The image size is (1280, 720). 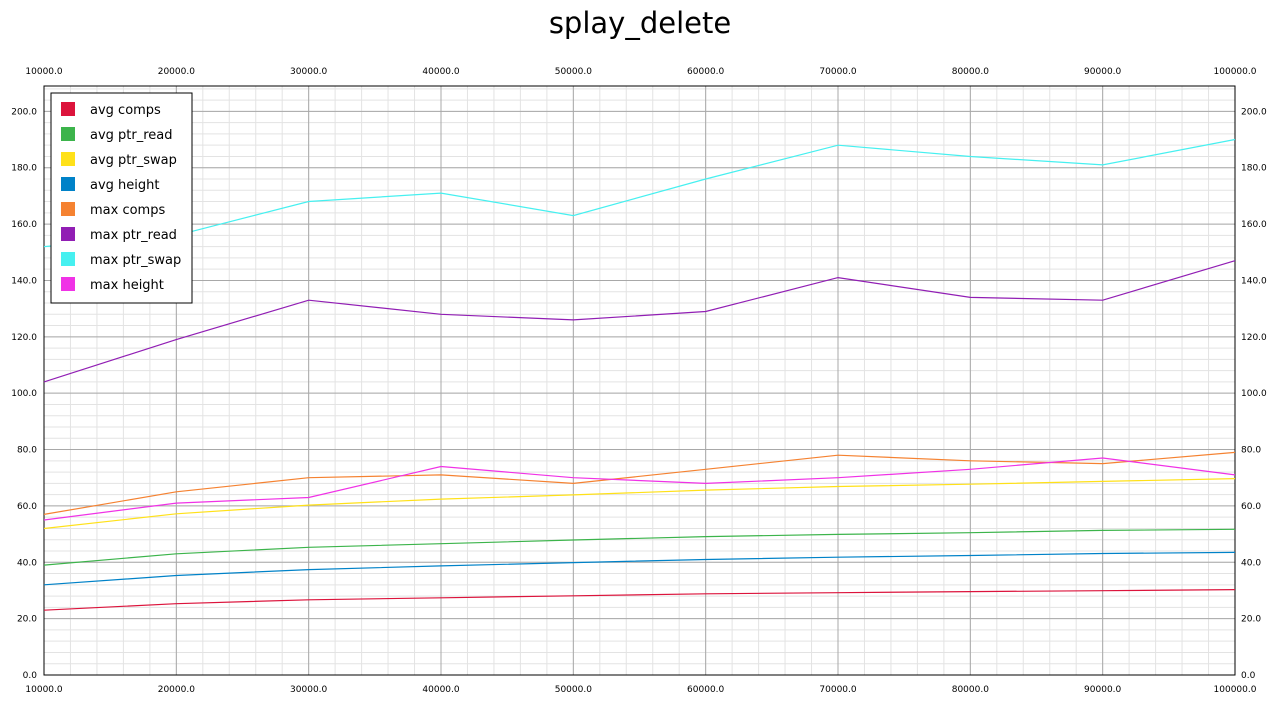 I want to click on y-tick-label-right: 100.0, so click(x=1254, y=394).